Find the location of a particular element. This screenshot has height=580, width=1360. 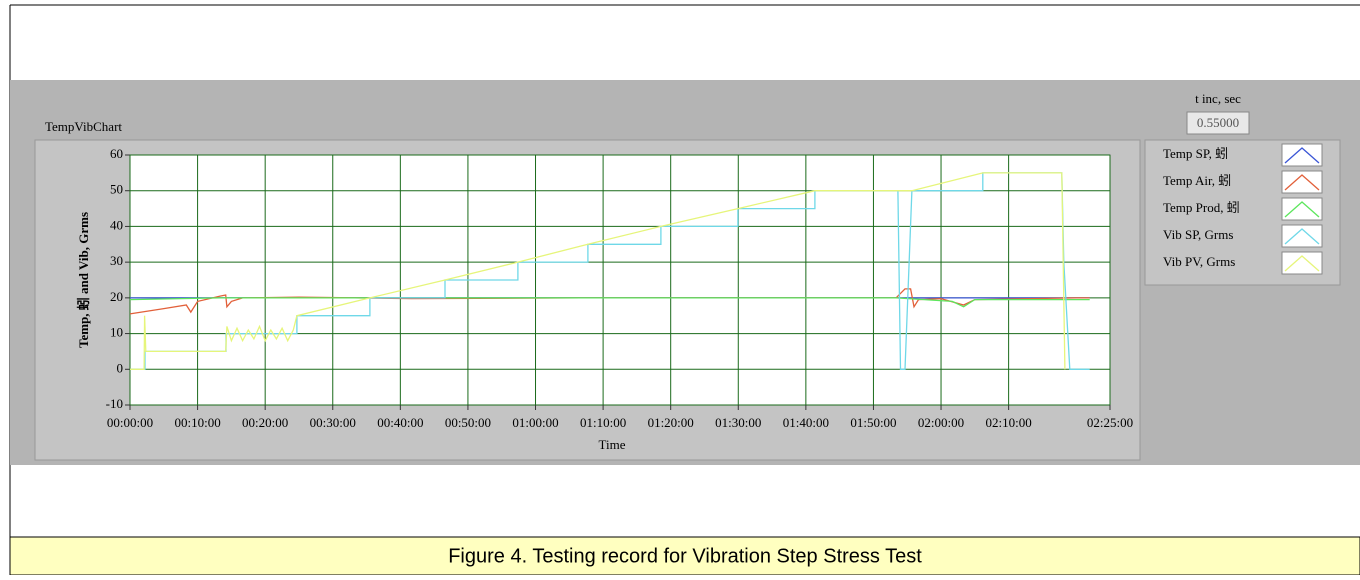

series-line is located at coordinates (609, 302).